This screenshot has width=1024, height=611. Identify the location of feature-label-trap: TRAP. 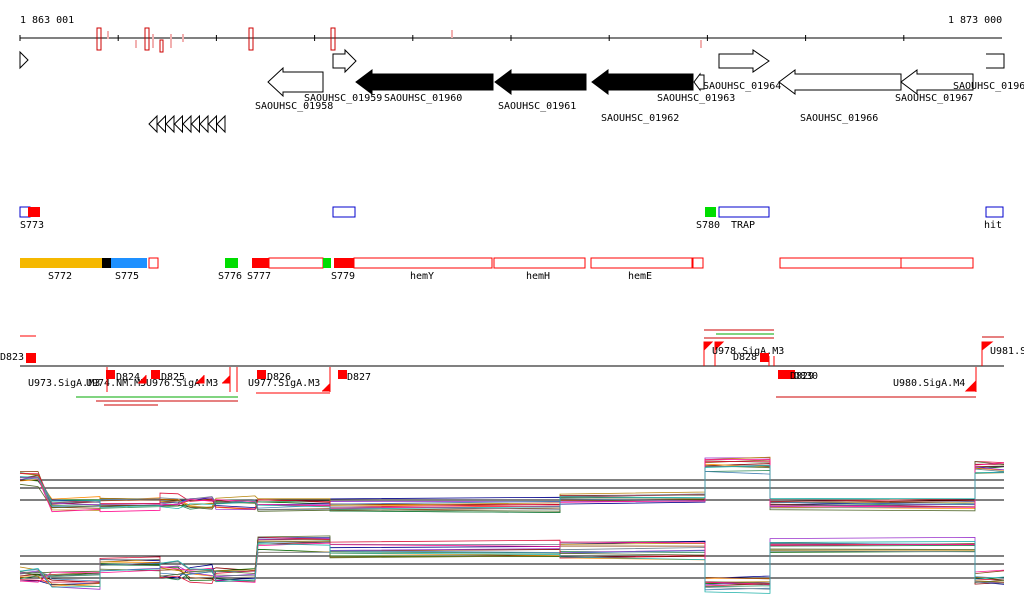
(743, 225).